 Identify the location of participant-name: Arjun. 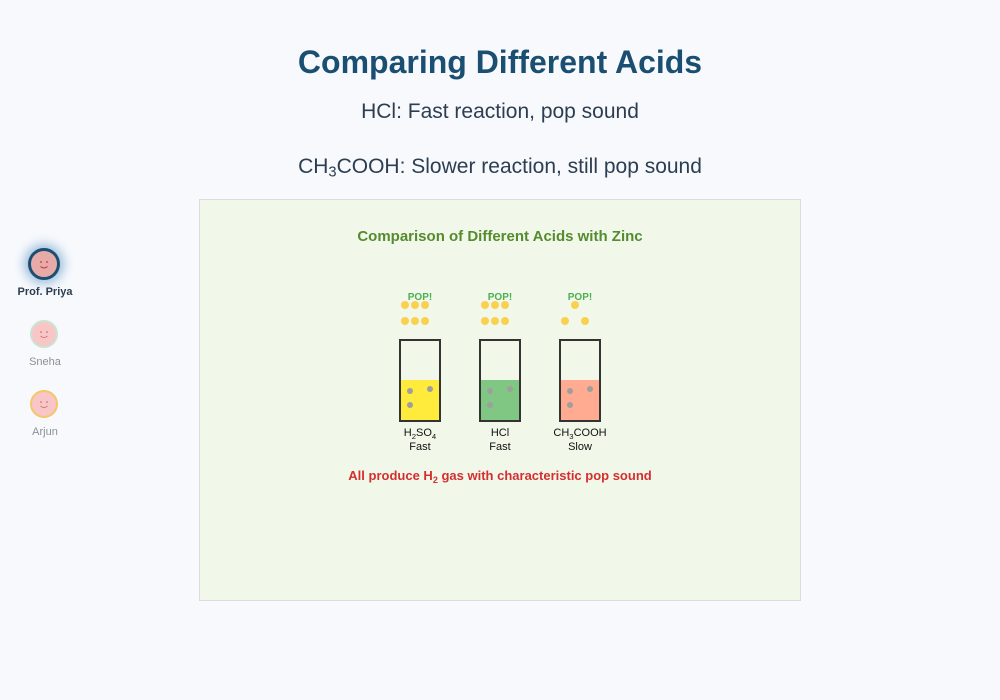
(45, 432).